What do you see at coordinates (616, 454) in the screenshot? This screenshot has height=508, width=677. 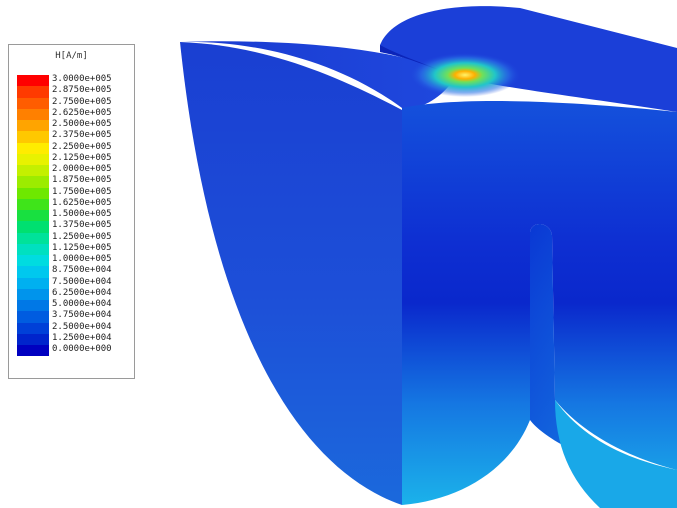 I see `right-curved-face` at bounding box center [616, 454].